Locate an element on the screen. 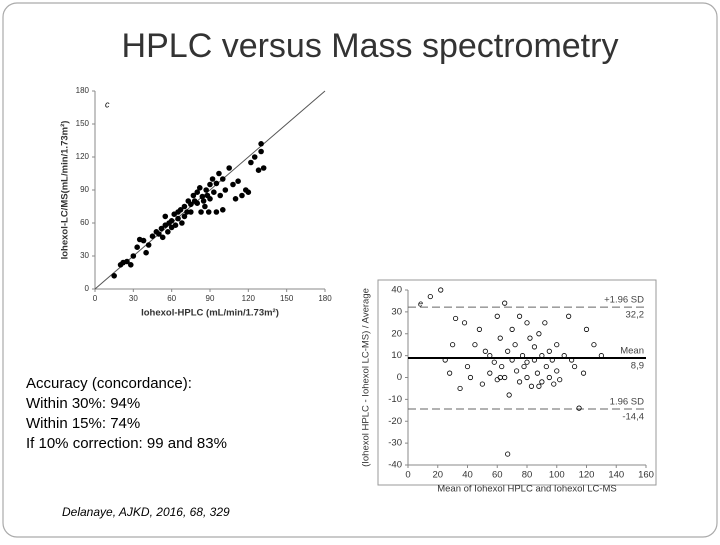 The image size is (720, 545). reference-name: 1.96 SD is located at coordinates (627, 402).